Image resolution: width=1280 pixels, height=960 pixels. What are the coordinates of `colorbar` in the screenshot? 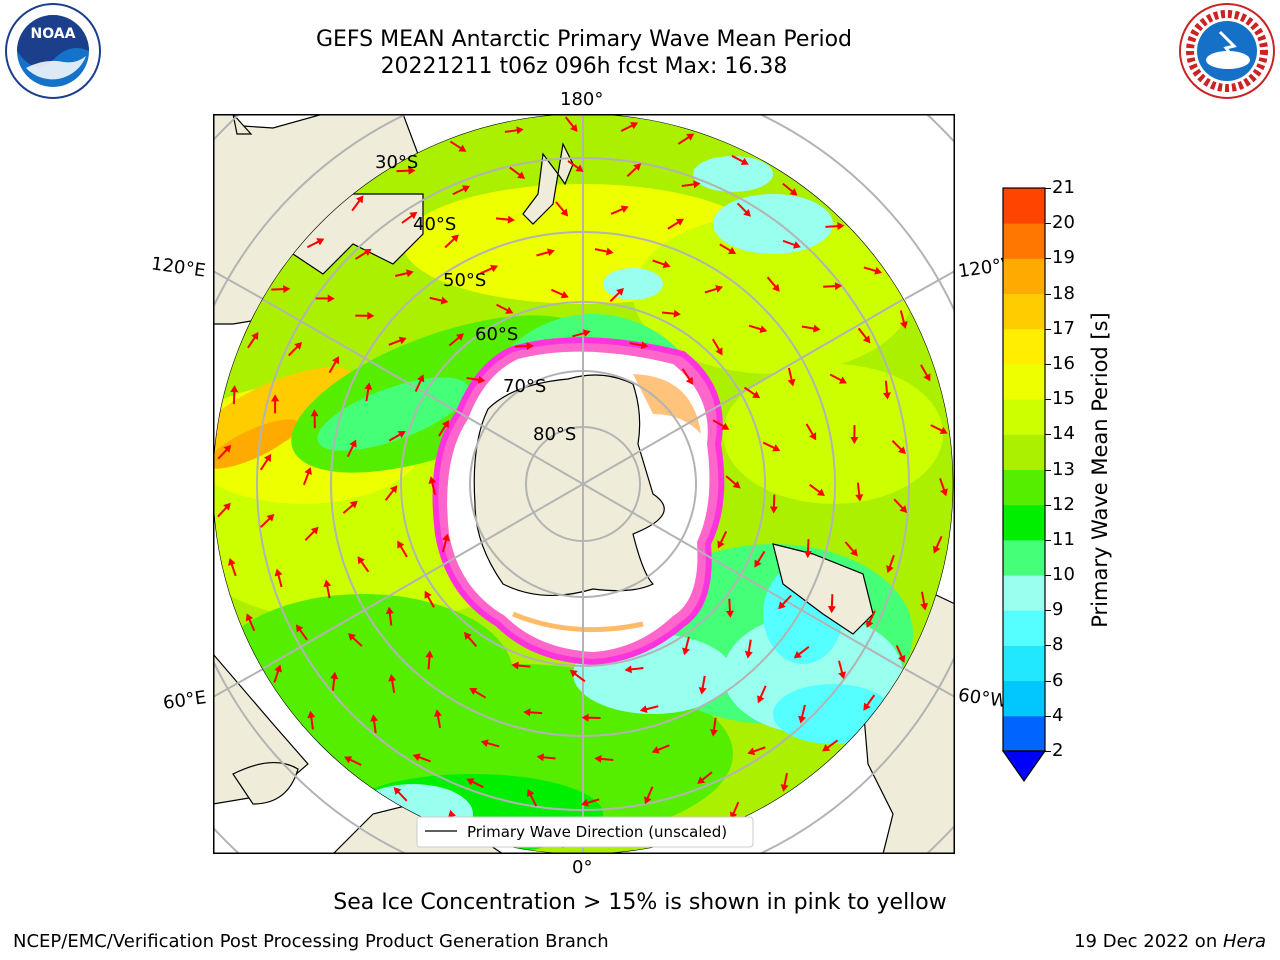 It's located at (1024, 485).